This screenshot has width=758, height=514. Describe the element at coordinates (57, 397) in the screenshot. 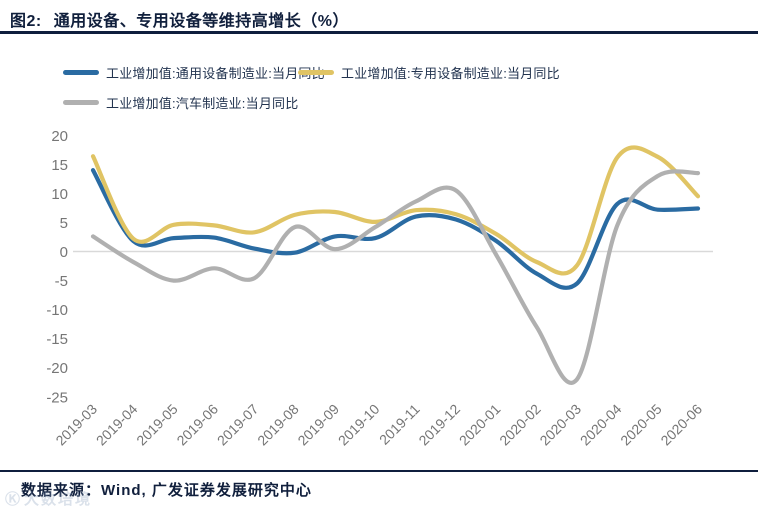

I see `y-axis-tick-label: -25` at that location.